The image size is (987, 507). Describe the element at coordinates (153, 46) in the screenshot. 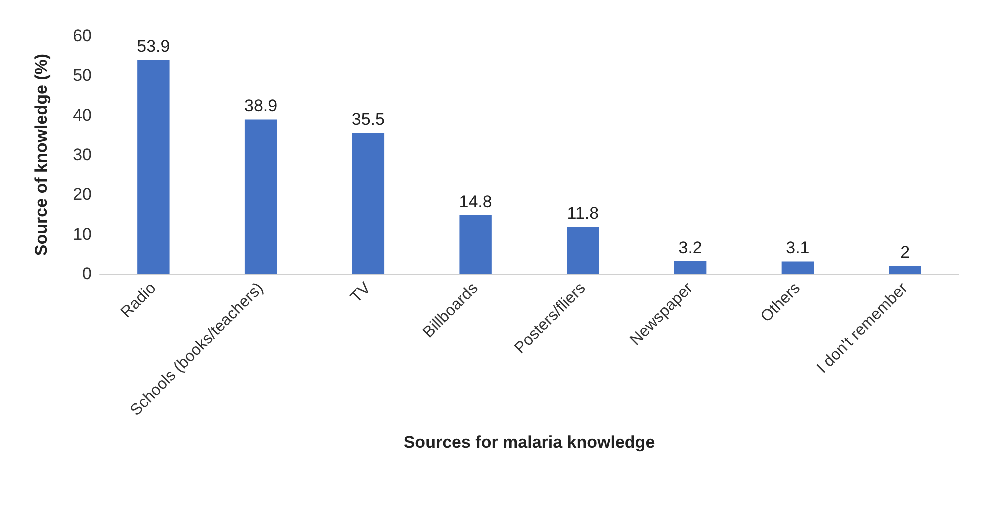

I see `data-label: 53.9` at that location.